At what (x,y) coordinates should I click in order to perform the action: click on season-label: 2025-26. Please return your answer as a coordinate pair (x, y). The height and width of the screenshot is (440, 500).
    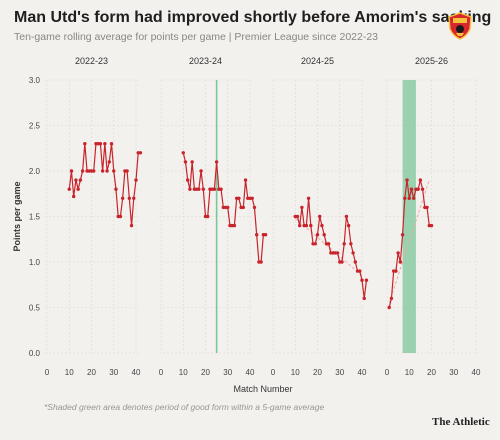
    Looking at the image, I should click on (431, 61).